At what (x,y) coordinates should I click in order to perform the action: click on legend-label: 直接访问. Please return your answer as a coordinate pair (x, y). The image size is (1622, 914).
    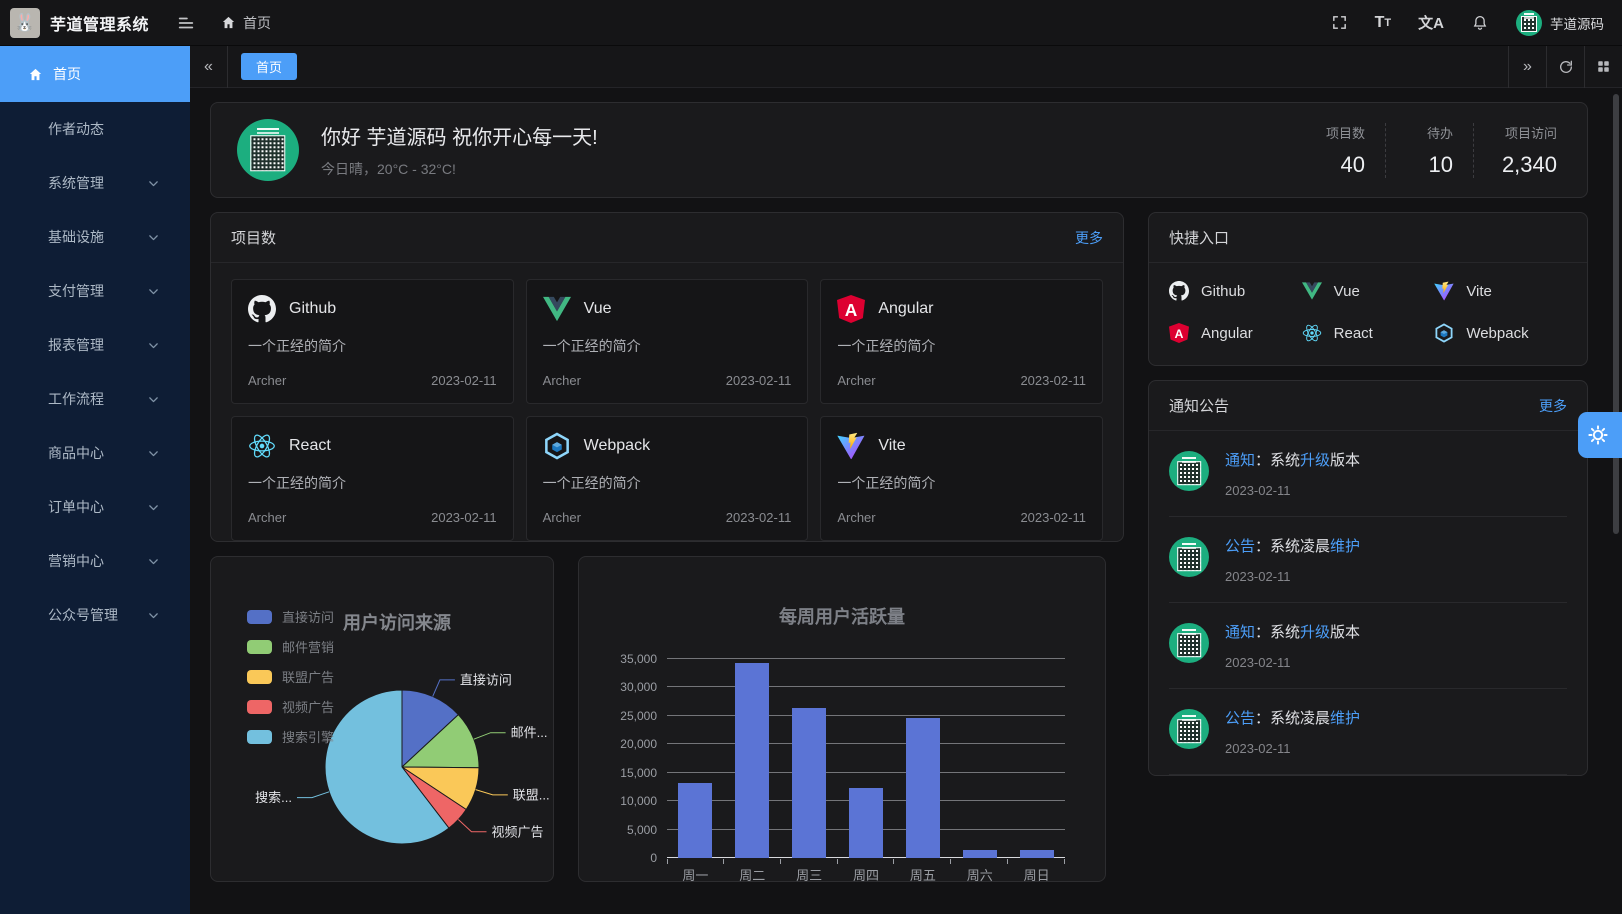
    Looking at the image, I should click on (308, 617).